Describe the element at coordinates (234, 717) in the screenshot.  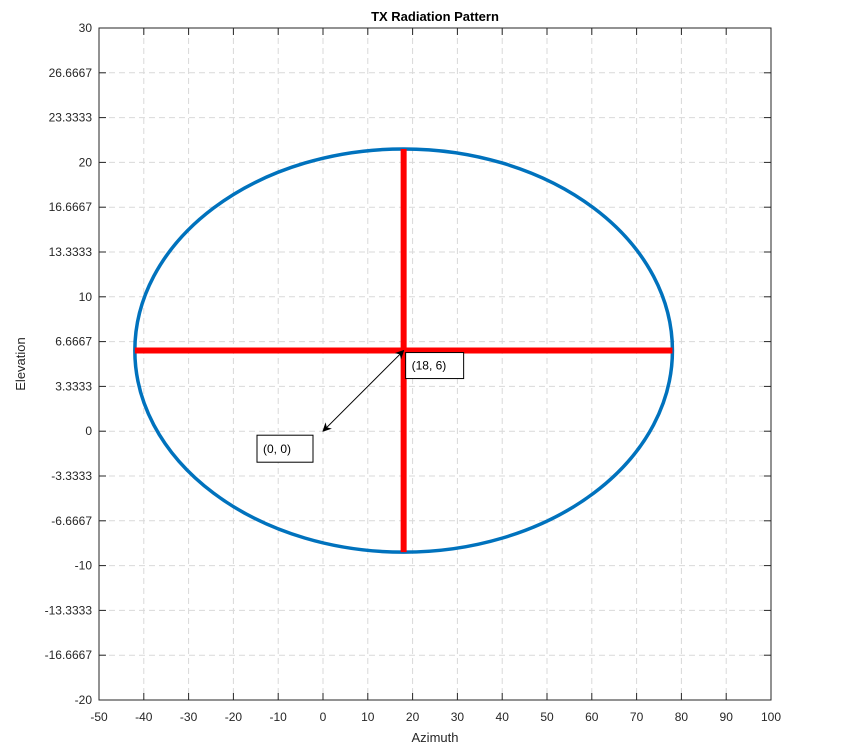
I see `x-tick-label: -20` at that location.